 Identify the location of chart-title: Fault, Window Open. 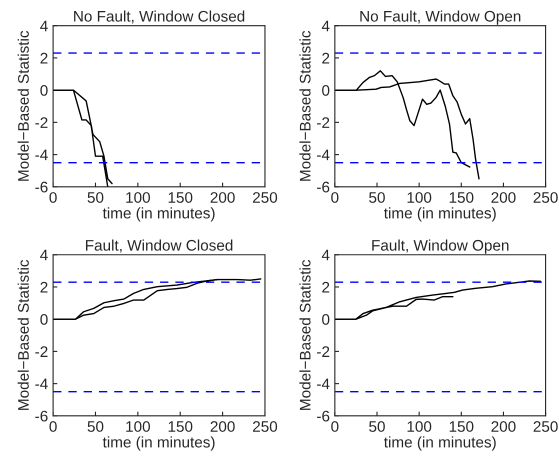
(440, 247).